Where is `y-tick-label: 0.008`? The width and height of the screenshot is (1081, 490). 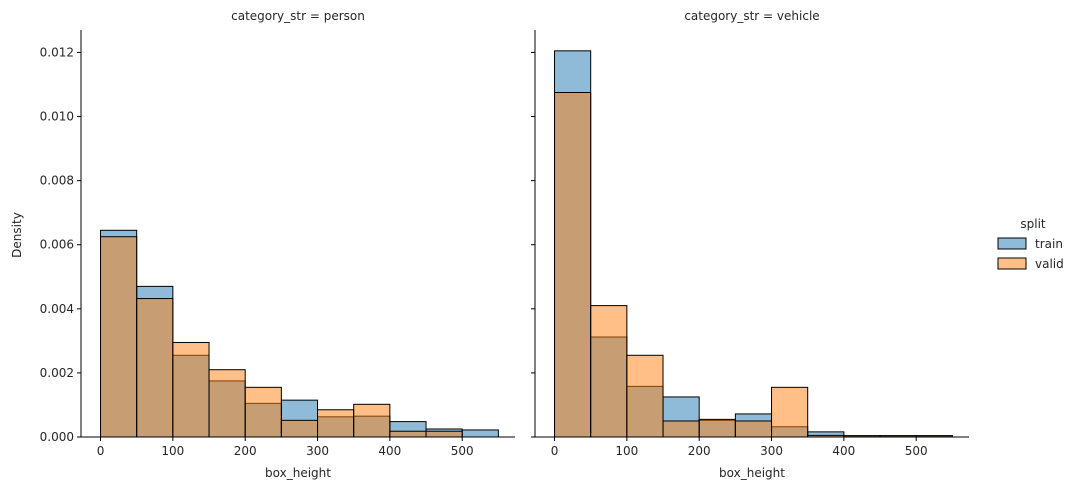 y-tick-label: 0.008 is located at coordinates (57, 181).